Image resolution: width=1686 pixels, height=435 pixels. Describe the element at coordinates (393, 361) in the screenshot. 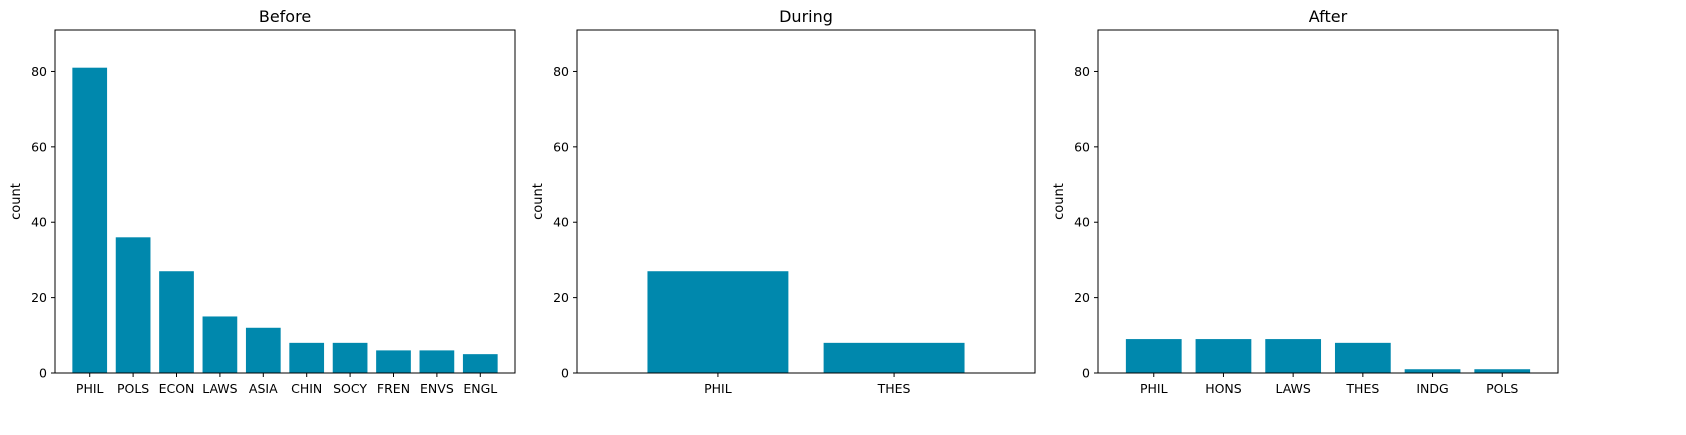

I see `bar-fren` at that location.